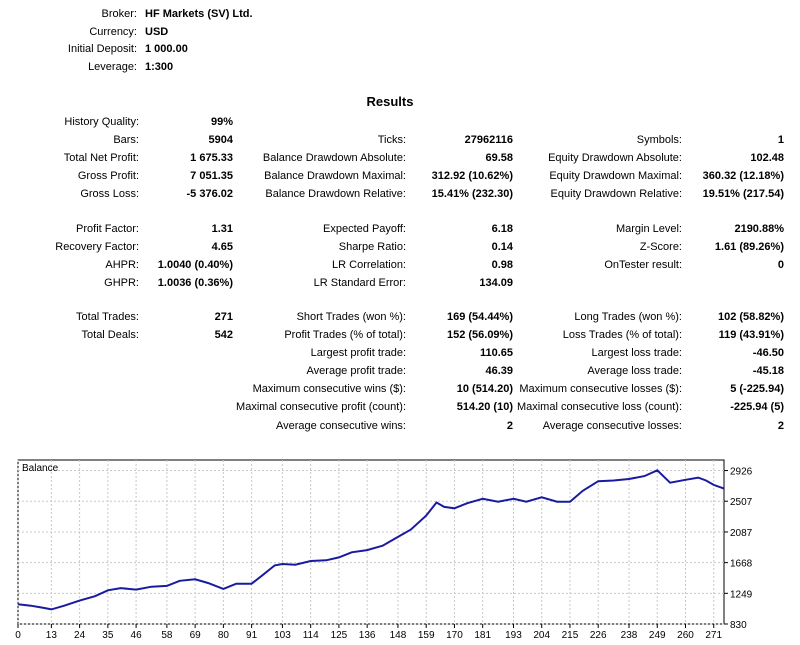 This screenshot has height=645, width=800. Describe the element at coordinates (321, 407) in the screenshot. I see `maximal-consecutive-profit-label: Maximal consecutive profit (count):` at that location.